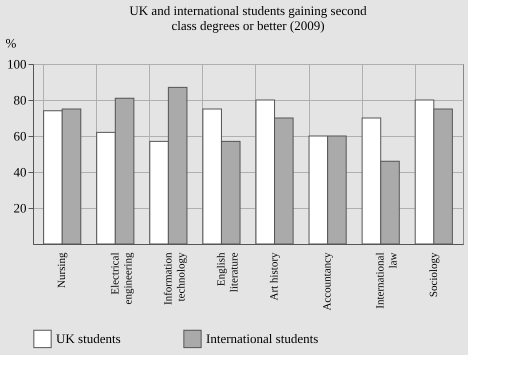  Describe the element at coordinates (387, 280) in the screenshot. I see `x-tick-label: International law` at that location.